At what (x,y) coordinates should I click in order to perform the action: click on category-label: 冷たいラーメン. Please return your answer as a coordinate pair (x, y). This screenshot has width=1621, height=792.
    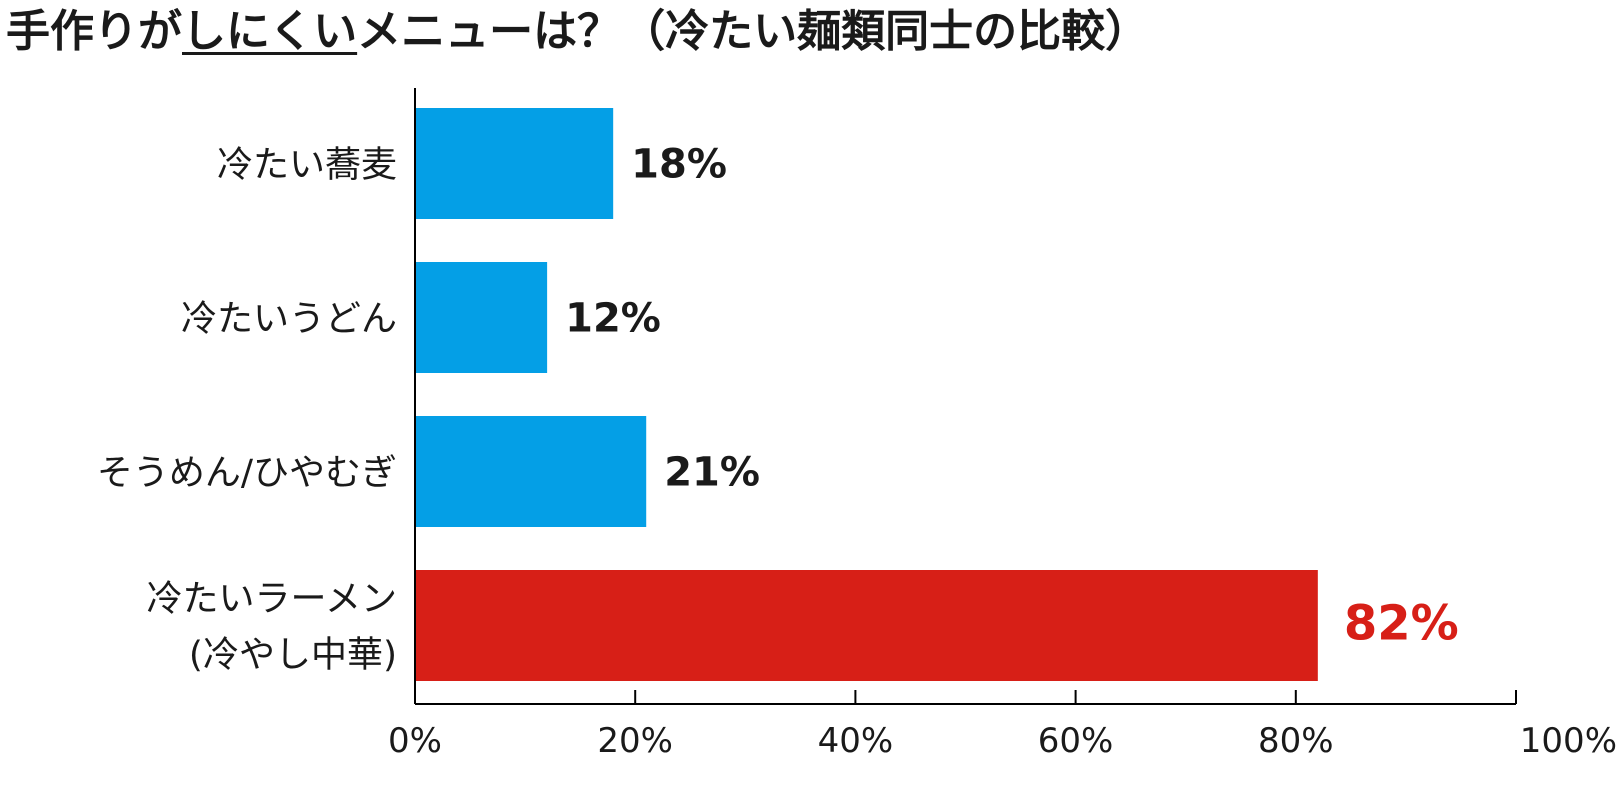
    Looking at the image, I should click on (271, 599).